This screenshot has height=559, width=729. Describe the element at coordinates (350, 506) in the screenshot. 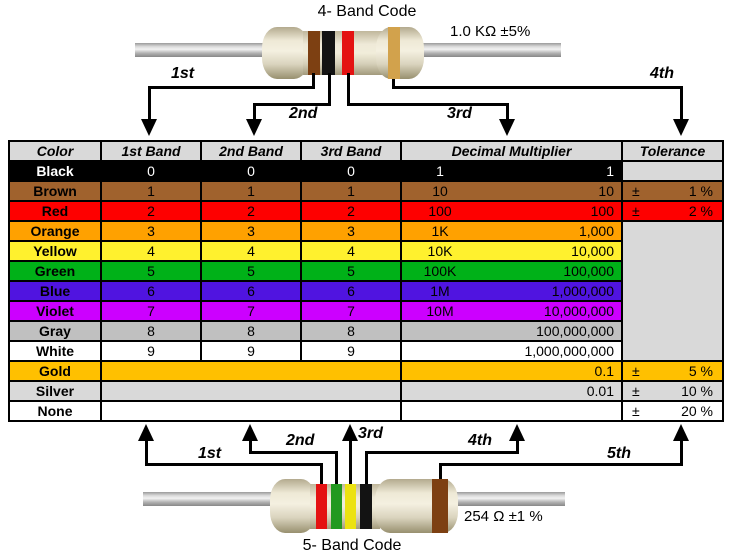

I see `third-band-yellow` at that location.